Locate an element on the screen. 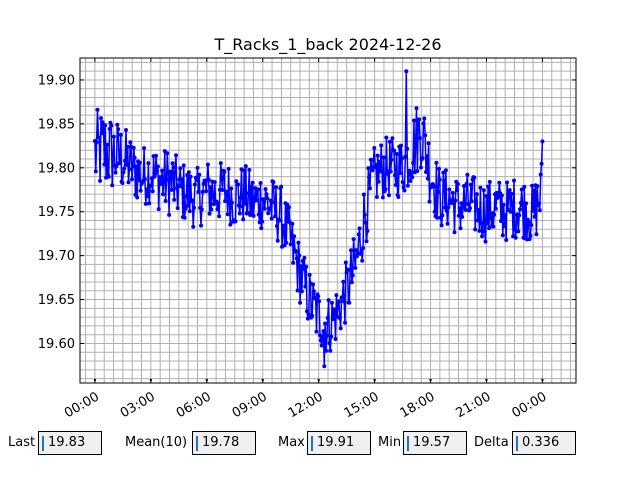 The image size is (640, 480). last-value-field: 19.83 is located at coordinates (70, 443).